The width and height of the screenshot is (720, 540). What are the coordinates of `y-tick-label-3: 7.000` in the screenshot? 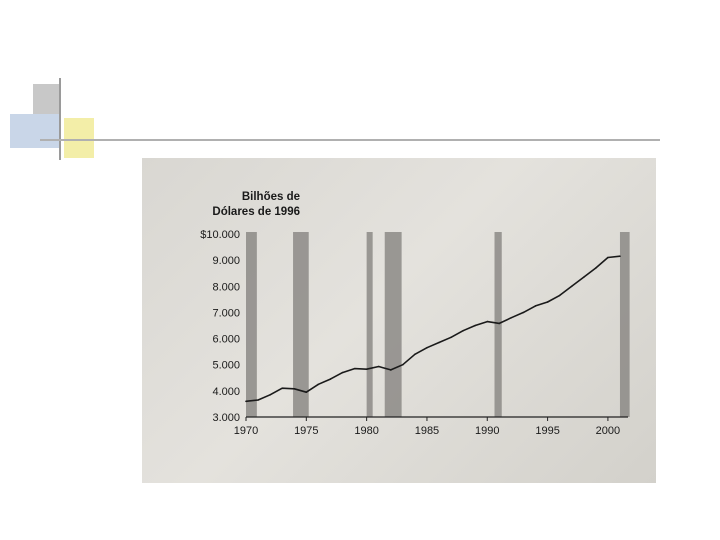 It's located at (226, 313).